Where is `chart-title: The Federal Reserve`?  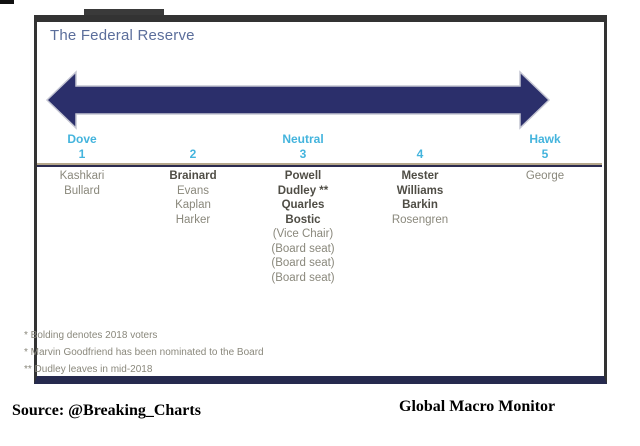
chart-title: The Federal Reserve is located at coordinates (122, 35).